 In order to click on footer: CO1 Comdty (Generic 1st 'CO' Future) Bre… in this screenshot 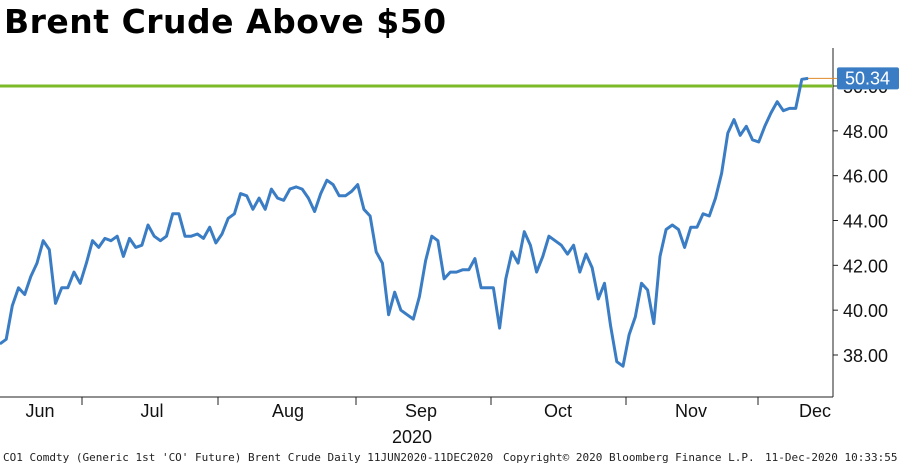, I will do `click(451, 457)`.